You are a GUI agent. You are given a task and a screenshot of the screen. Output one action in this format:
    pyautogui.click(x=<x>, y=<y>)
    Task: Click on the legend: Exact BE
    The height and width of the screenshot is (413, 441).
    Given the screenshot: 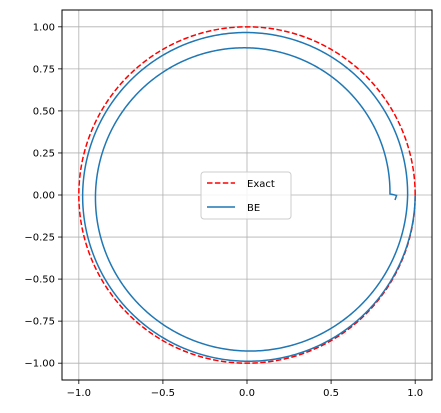 What is the action you would take?
    pyautogui.click(x=246, y=195)
    